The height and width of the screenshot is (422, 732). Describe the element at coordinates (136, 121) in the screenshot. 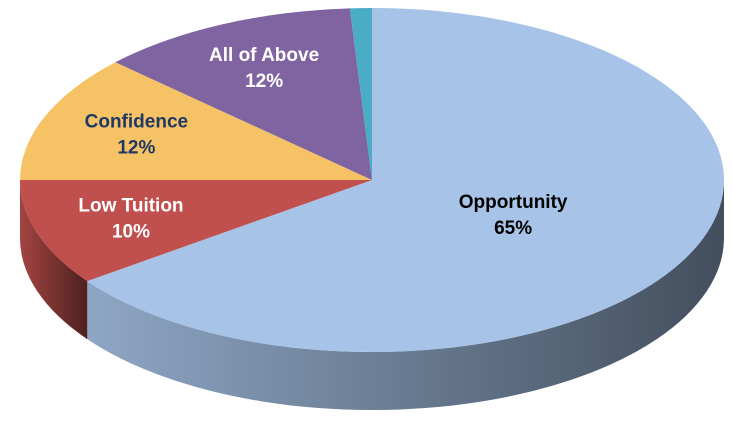

I see `slice-label: Confidence` at that location.